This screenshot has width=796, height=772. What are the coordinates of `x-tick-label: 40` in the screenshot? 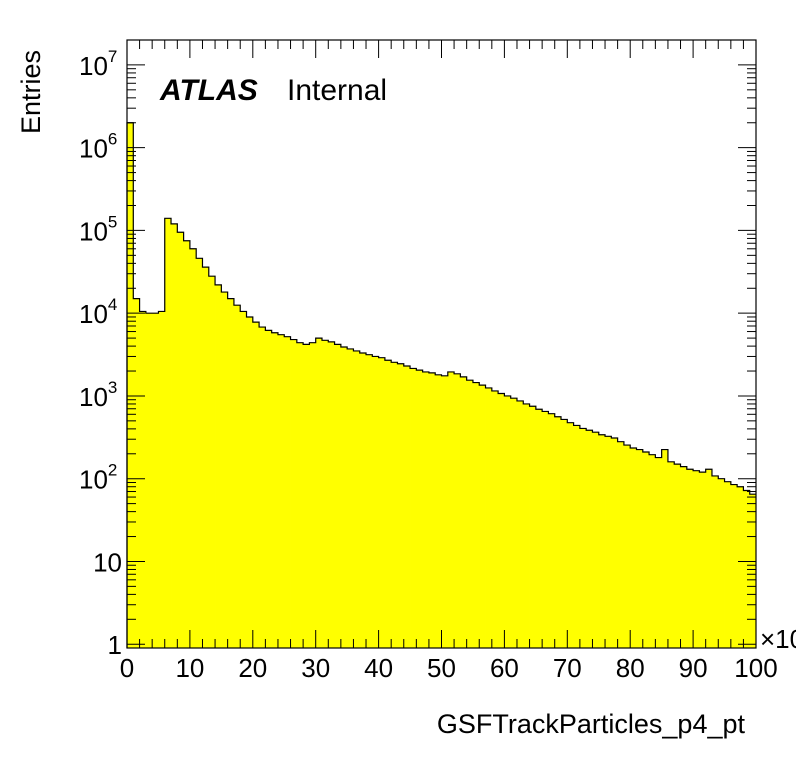 It's located at (378, 668).